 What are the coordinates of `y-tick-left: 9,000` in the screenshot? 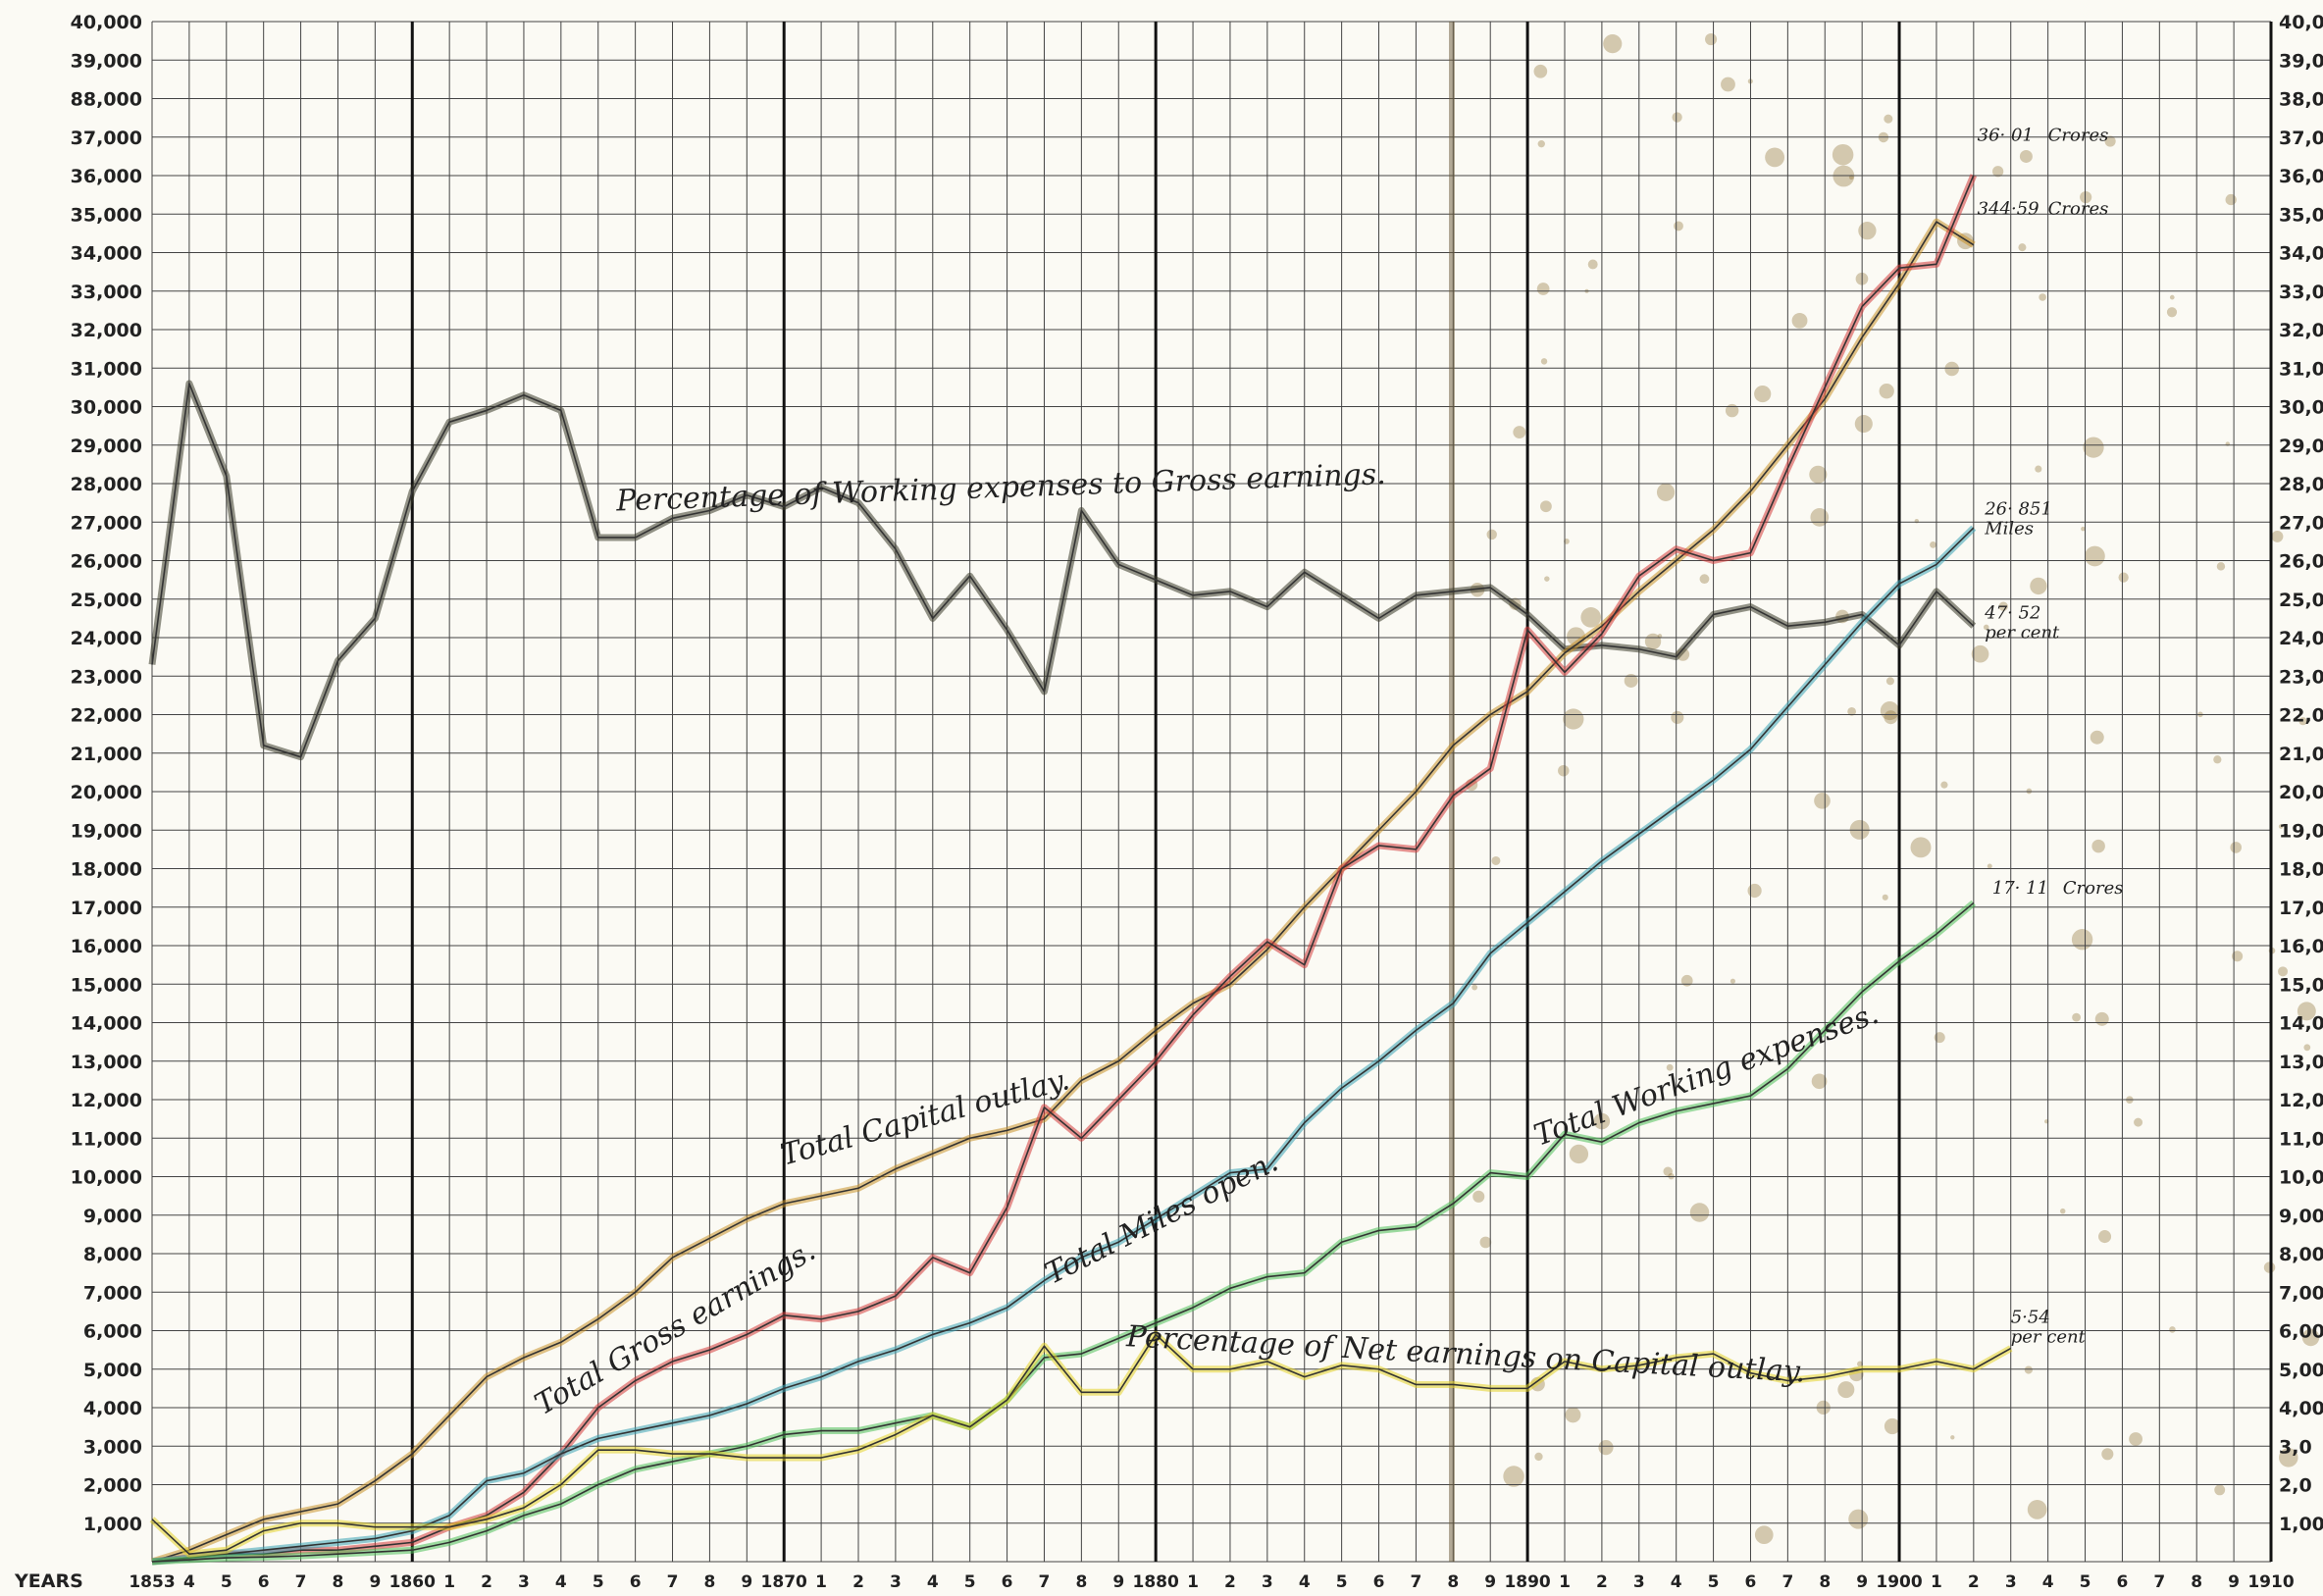 It's located at (112, 1216).